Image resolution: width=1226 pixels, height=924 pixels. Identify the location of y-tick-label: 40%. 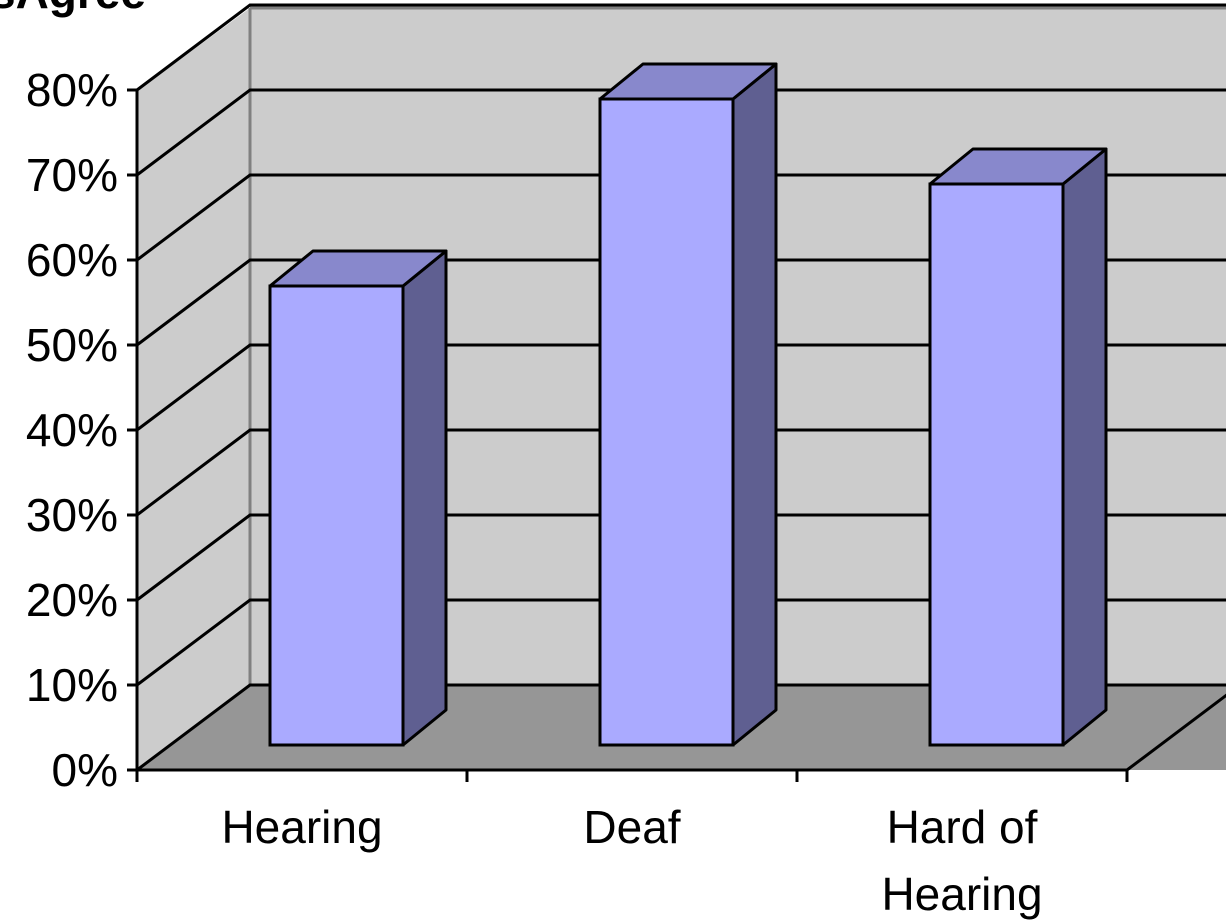
(72, 430).